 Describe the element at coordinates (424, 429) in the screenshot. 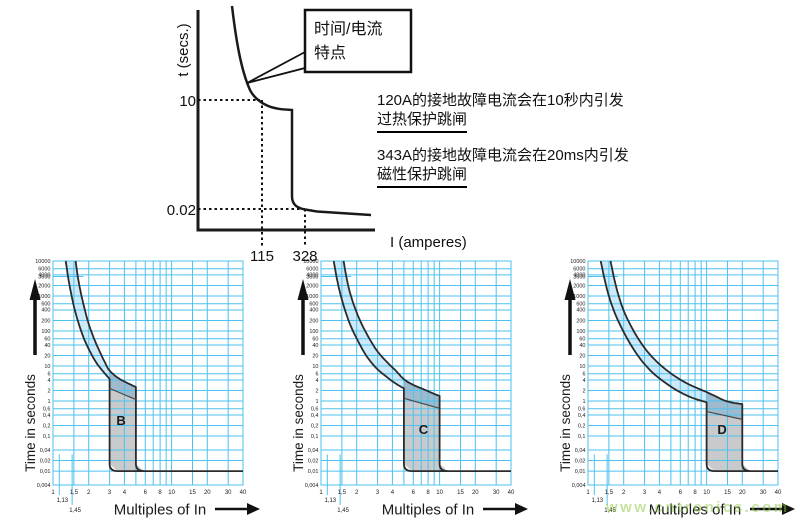

I see `curve-letter-label: C` at that location.